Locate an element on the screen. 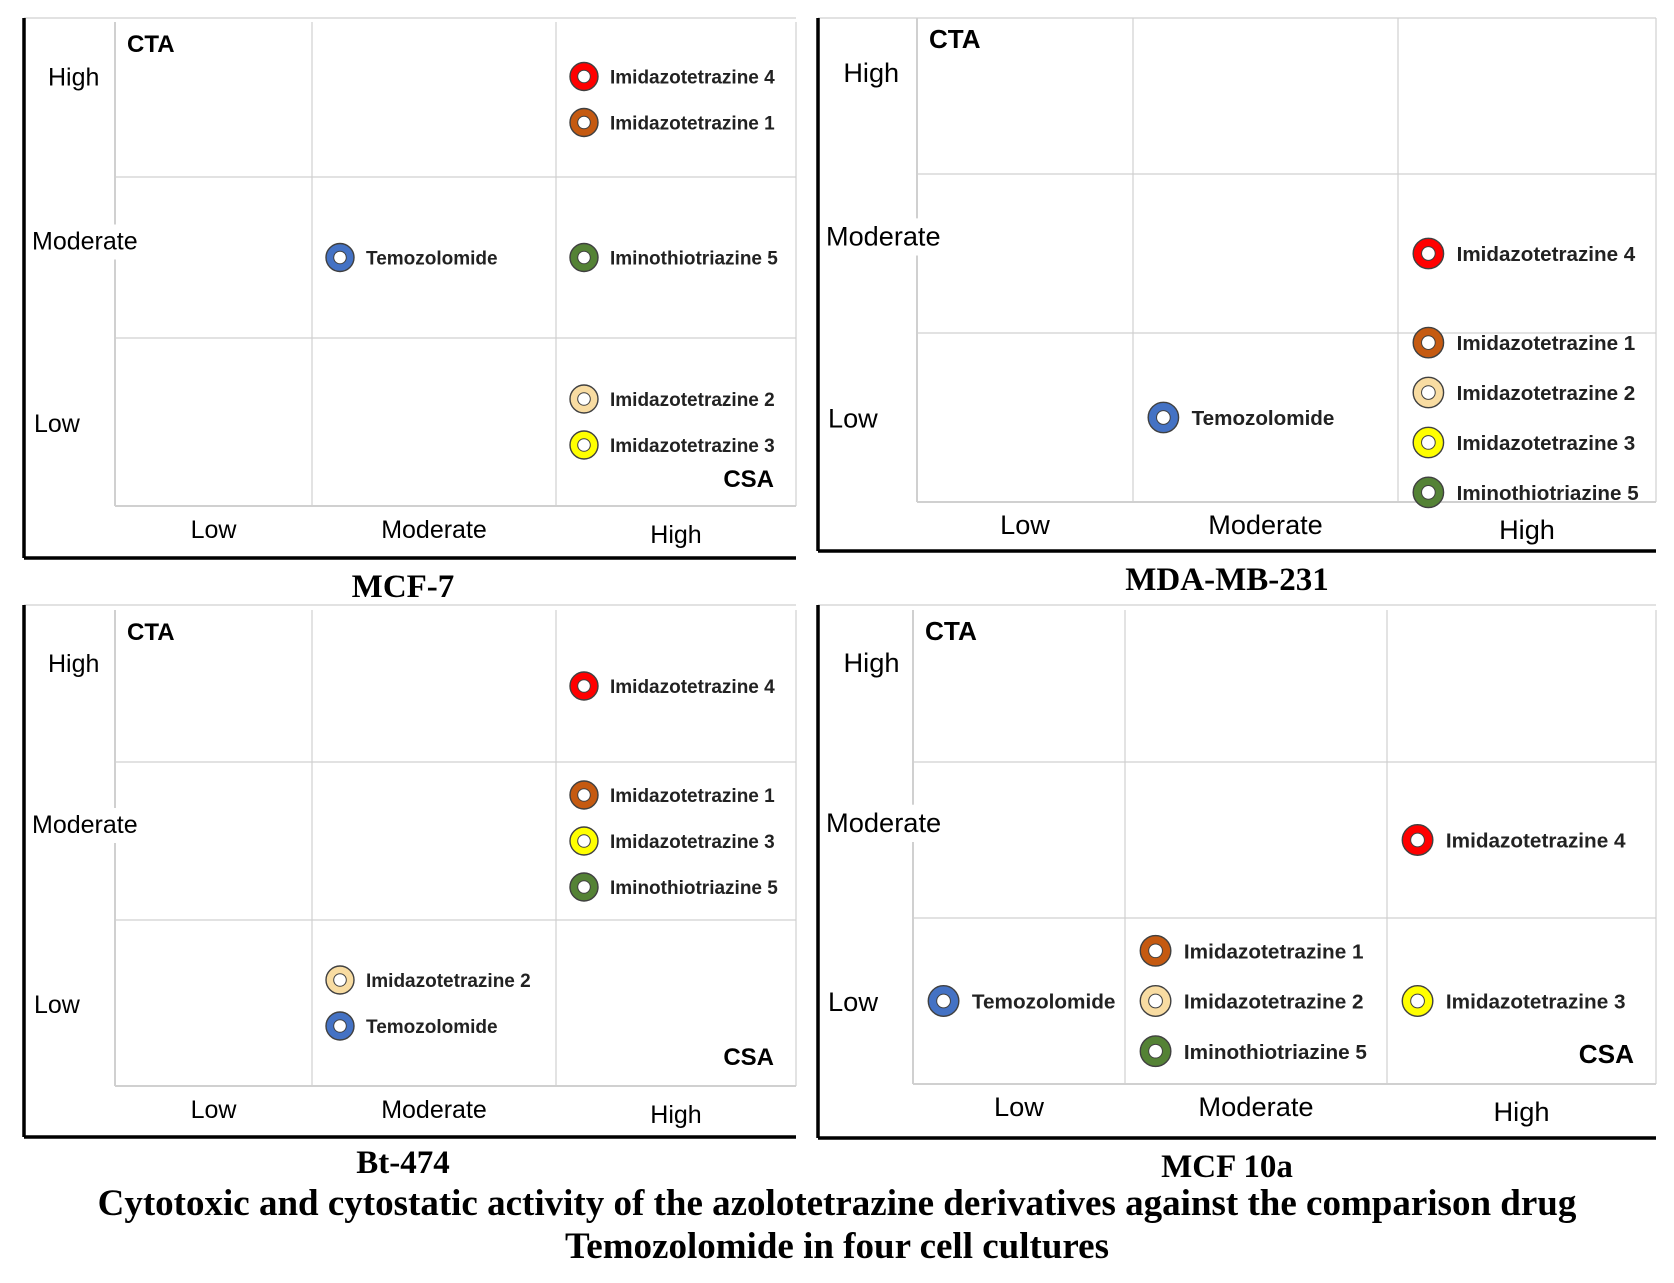 The width and height of the screenshot is (1674, 1283). panel-title: MCF-7 is located at coordinates (403, 587).